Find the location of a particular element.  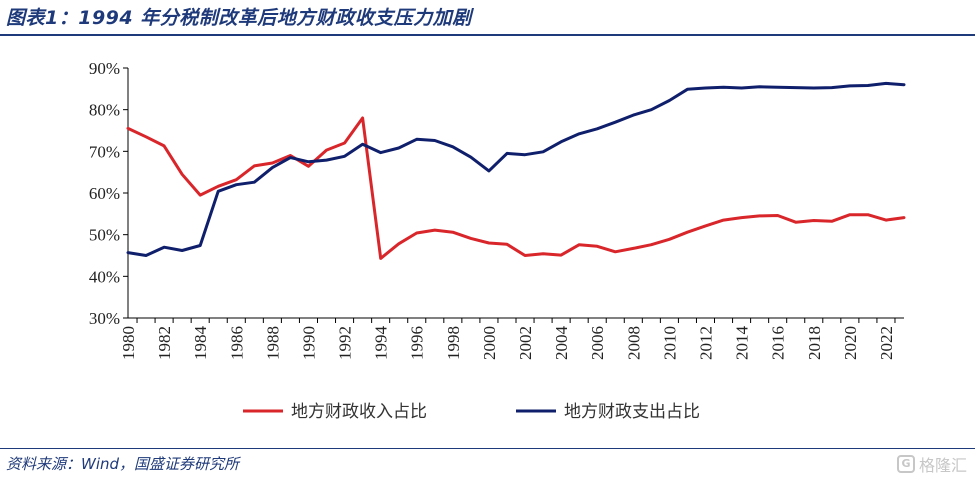

header-divider is located at coordinates (487, 35).